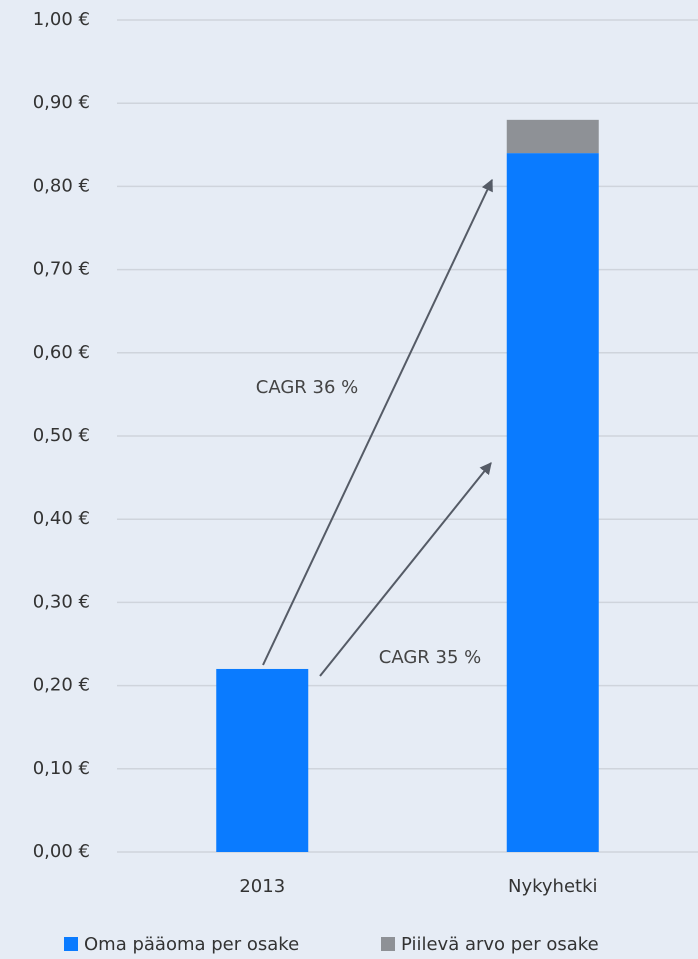 The image size is (698, 959). Describe the element at coordinates (61, 435) in the screenshot. I see `y-tick-label: 0,50 €` at that location.